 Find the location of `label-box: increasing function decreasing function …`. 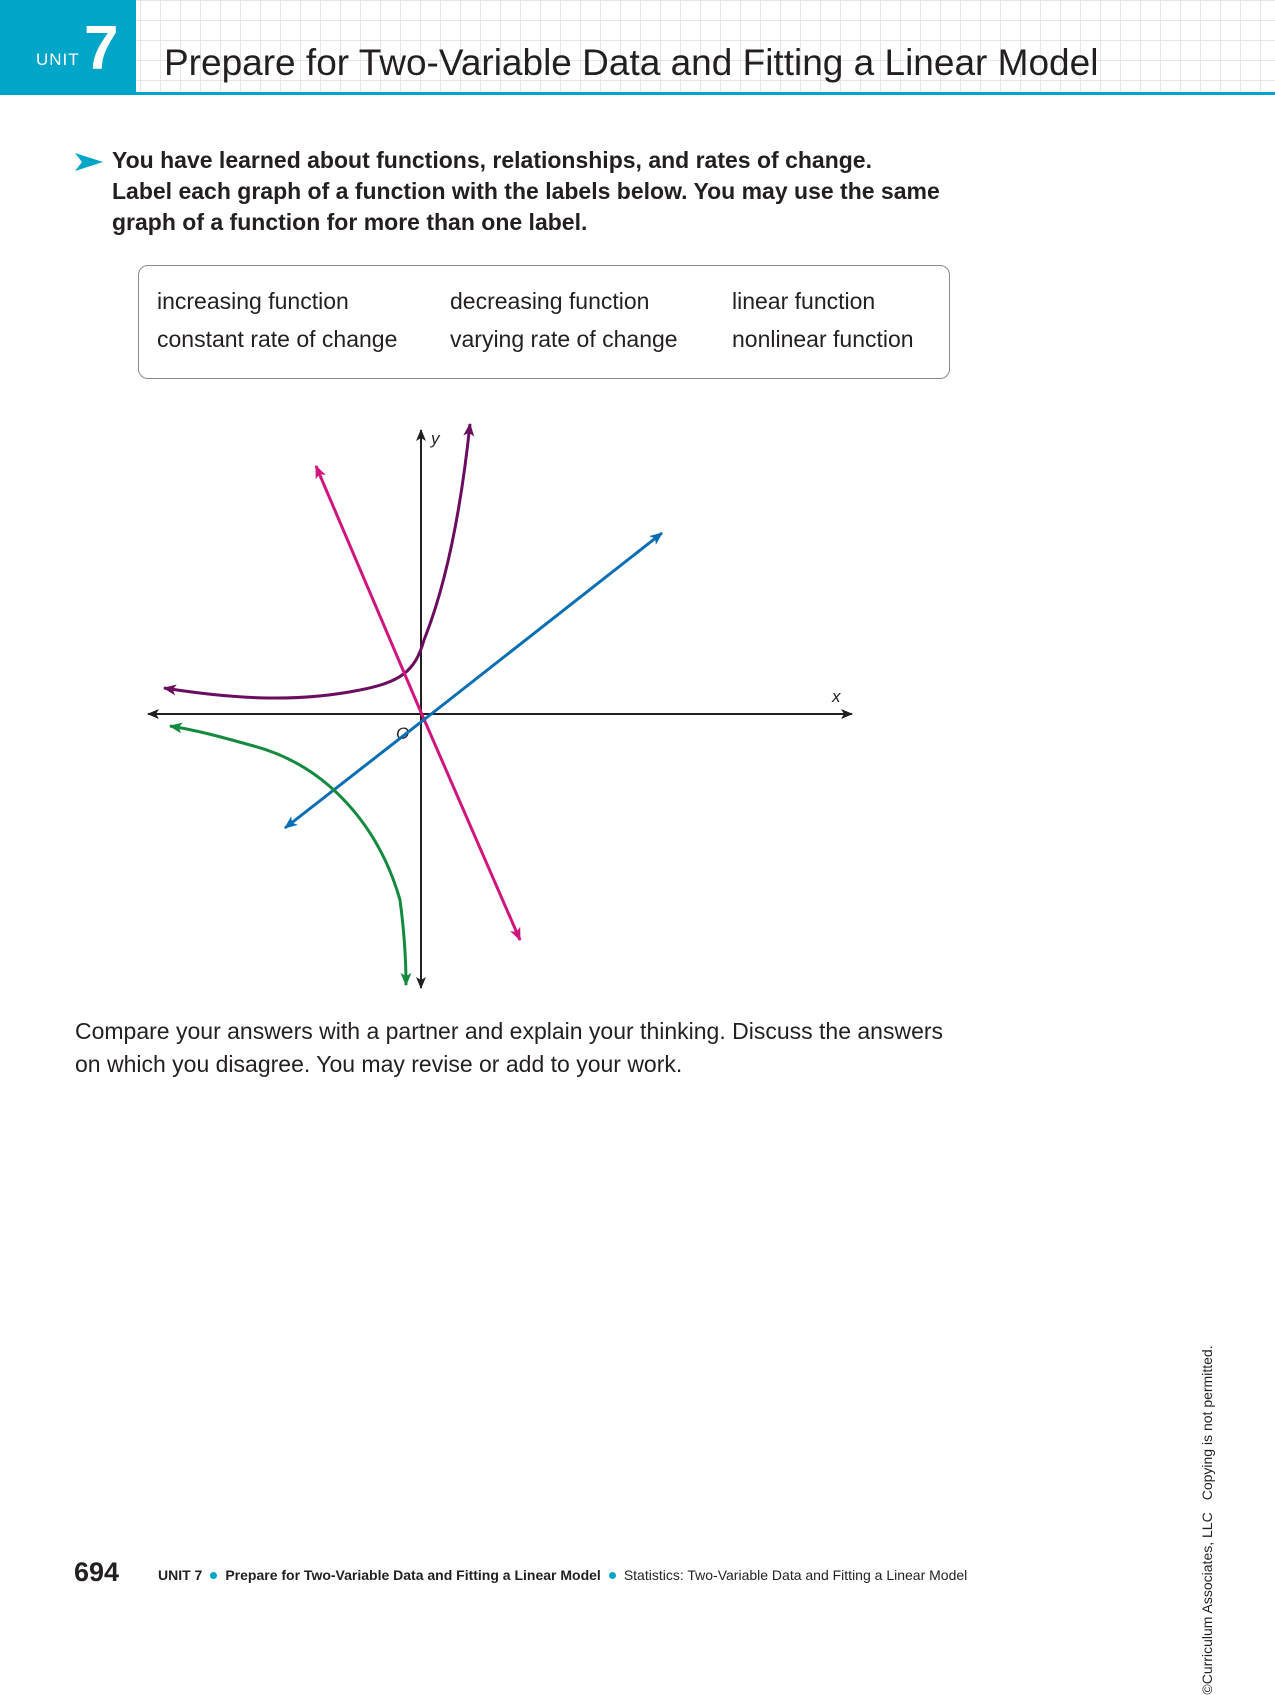

label-box: increasing function decreasing function … is located at coordinates (544, 322).